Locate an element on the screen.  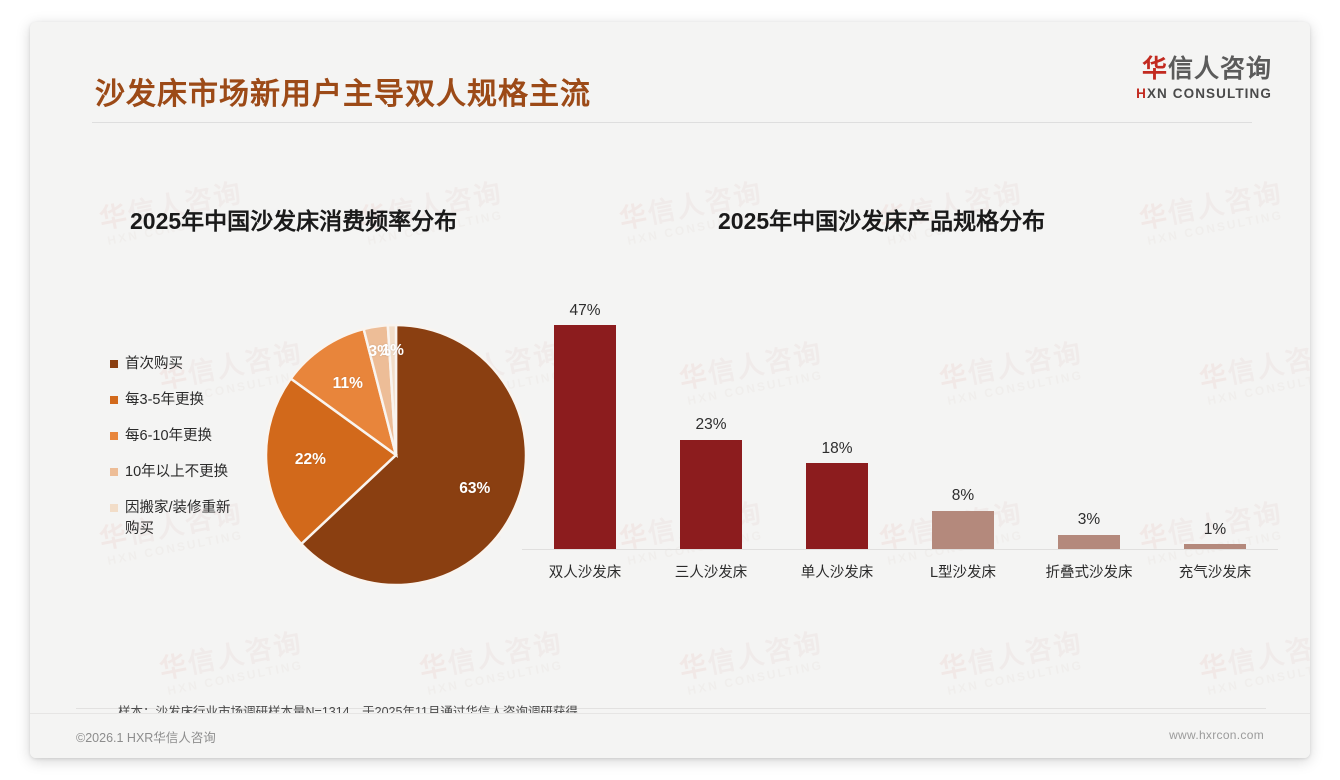
bar-slot: 1% is located at coordinates (1215, 418).